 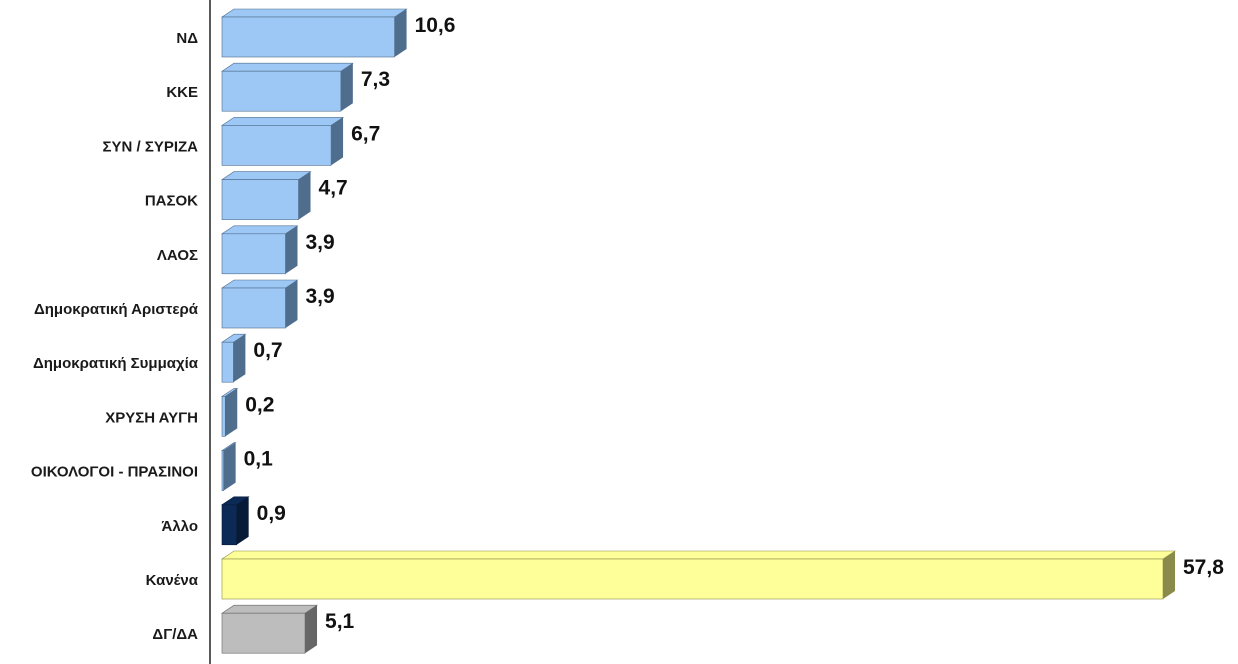 What do you see at coordinates (259, 404) in the screenshot?
I see `value-label: 0,2` at bounding box center [259, 404].